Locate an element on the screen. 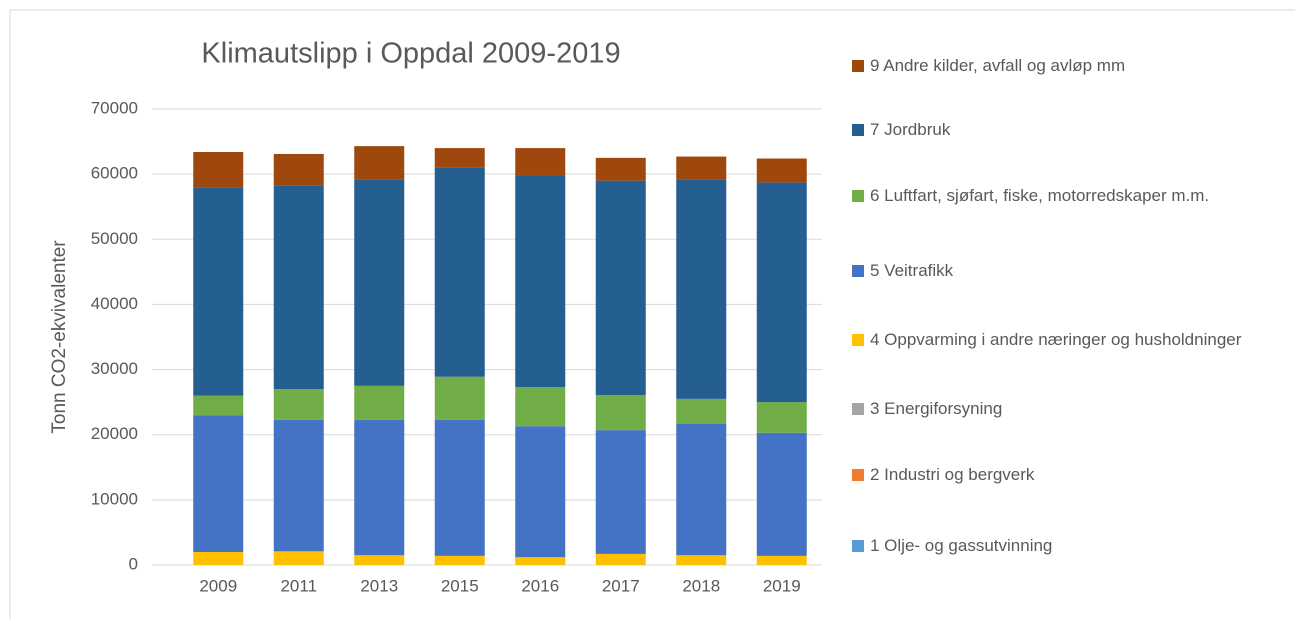  legend-label: 3 Energiforsyning is located at coordinates (936, 408).